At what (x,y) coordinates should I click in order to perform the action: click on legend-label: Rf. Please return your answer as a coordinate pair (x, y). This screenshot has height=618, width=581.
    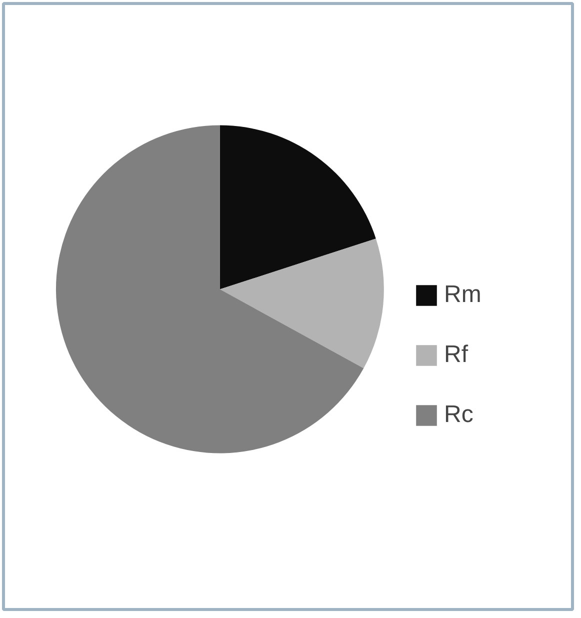
    Looking at the image, I should click on (456, 355).